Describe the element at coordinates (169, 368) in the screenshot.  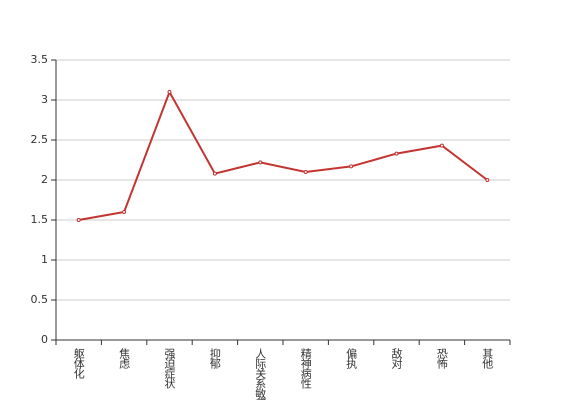
I see `x-tick-label: 强迫症状` at that location.